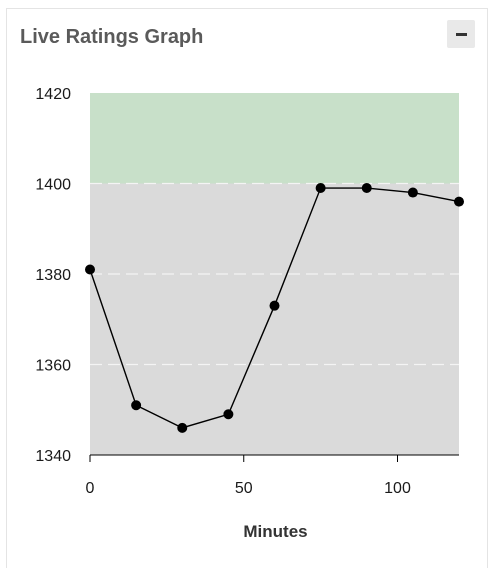 Image resolution: width=496 pixels, height=568 pixels. I want to click on x-tick-label-1: 50, so click(244, 488).